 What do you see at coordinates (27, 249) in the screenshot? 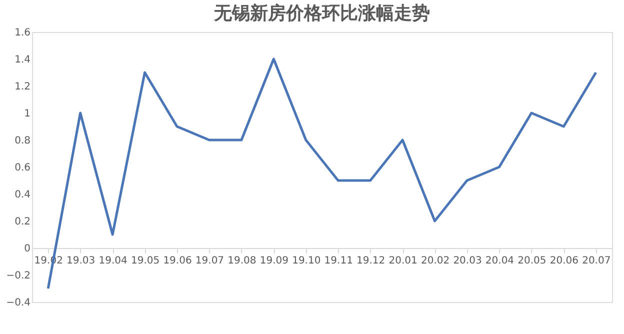
I see `y-tick-label: 0` at bounding box center [27, 249].